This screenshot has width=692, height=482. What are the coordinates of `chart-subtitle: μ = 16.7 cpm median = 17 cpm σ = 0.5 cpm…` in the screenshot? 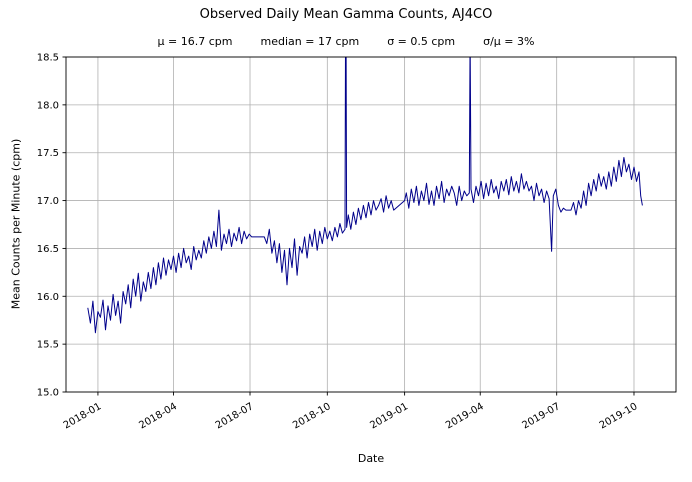 It's located at (346, 41).